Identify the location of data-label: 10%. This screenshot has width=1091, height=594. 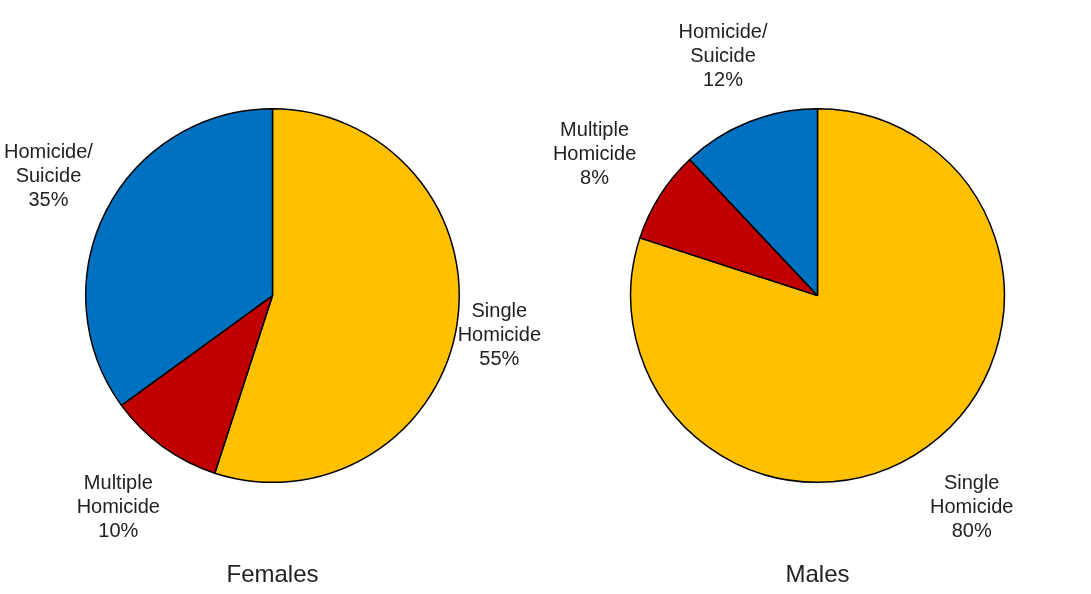
(118, 530).